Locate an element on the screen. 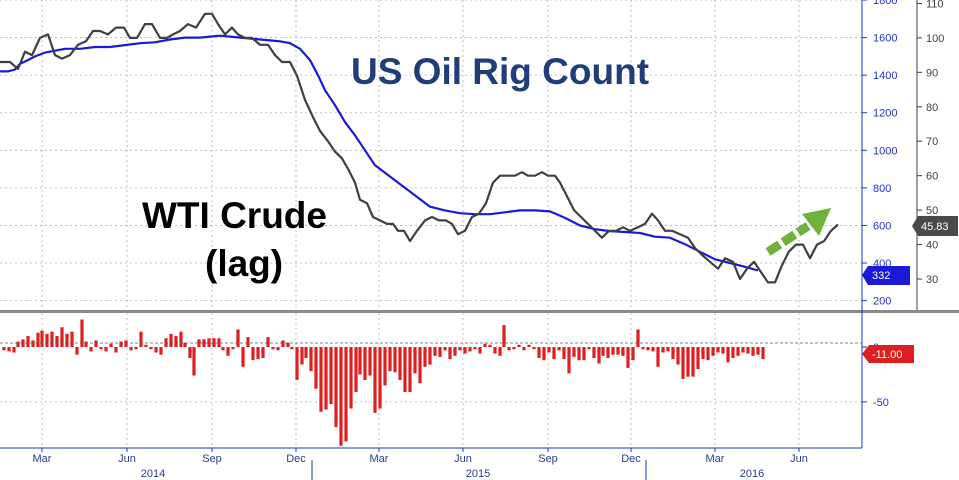  wti-tick-label: 60 is located at coordinates (932, 177).